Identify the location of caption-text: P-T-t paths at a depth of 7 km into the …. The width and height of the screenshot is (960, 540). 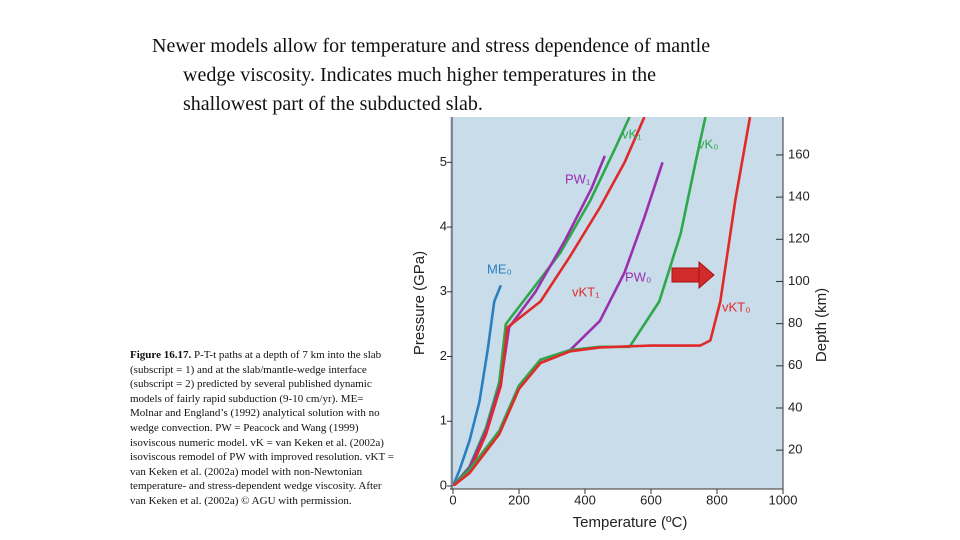
(262, 428).